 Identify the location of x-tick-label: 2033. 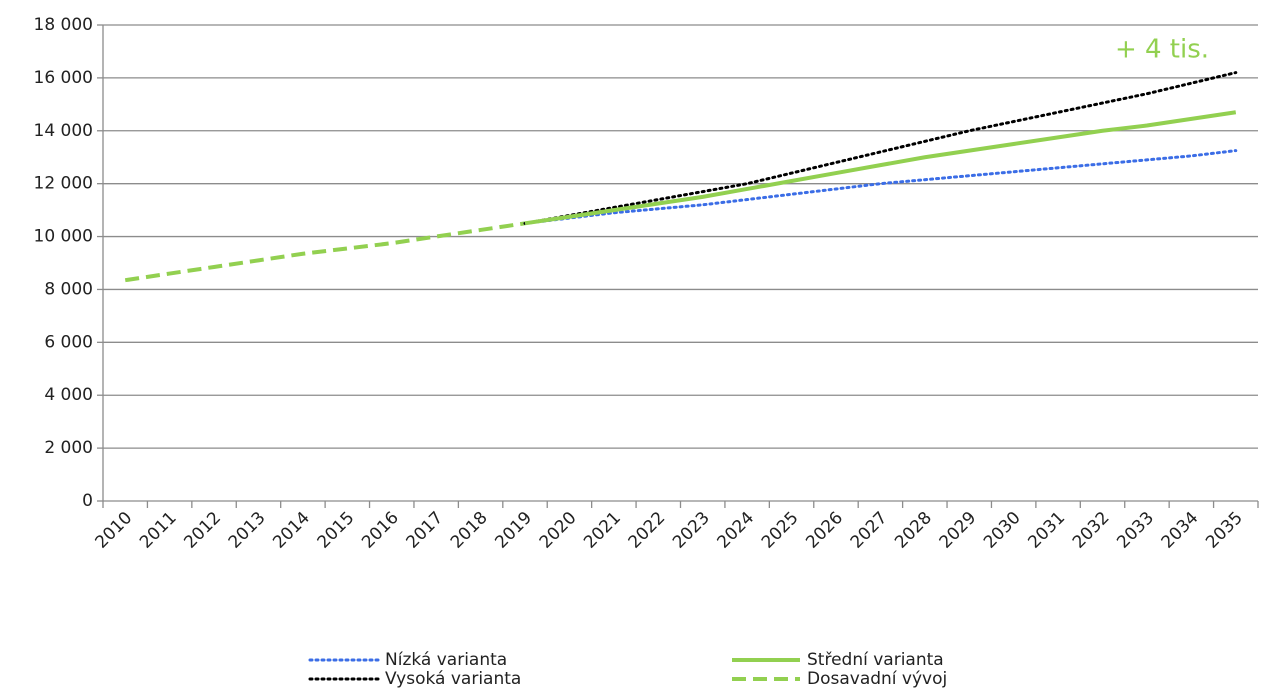
(1135, 530).